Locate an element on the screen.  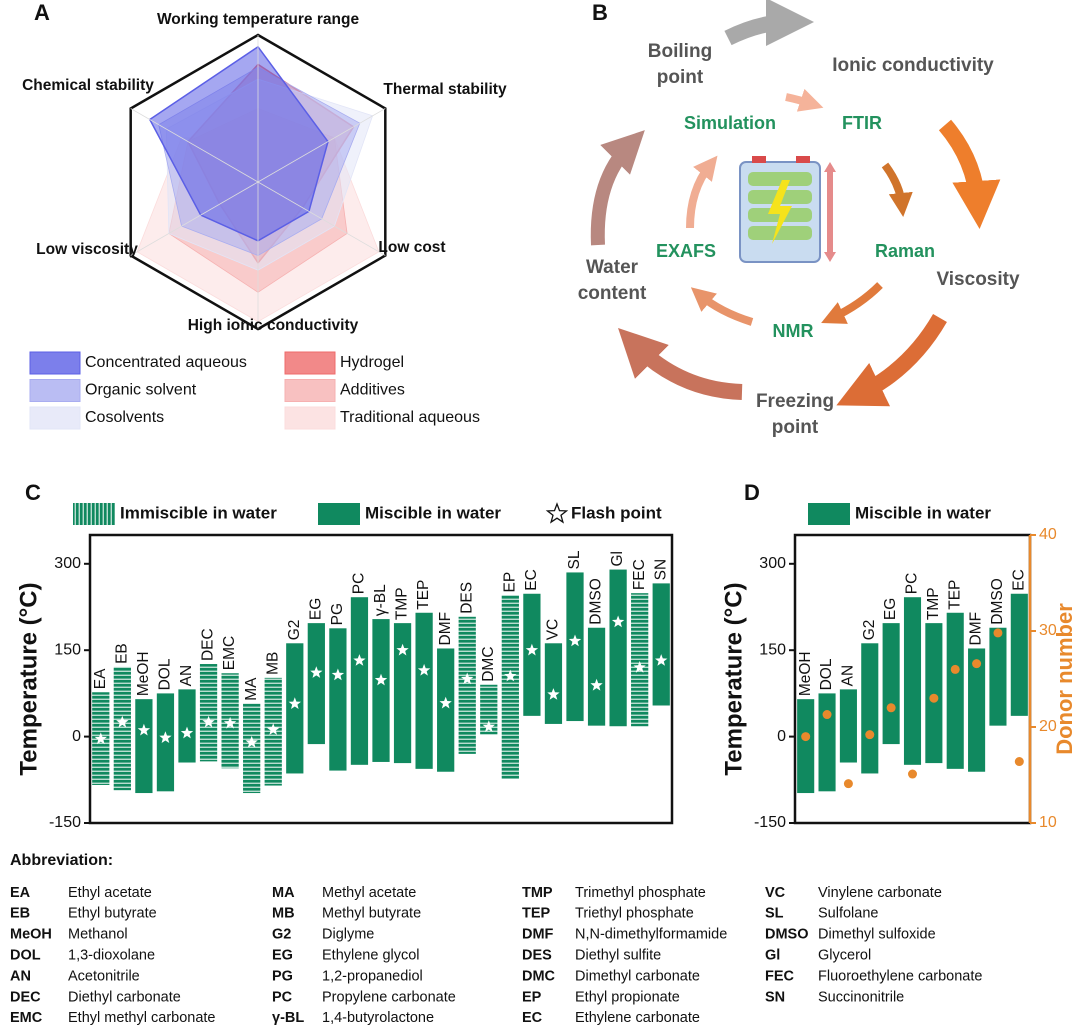
inner-label: Simulation is located at coordinates (730, 123).